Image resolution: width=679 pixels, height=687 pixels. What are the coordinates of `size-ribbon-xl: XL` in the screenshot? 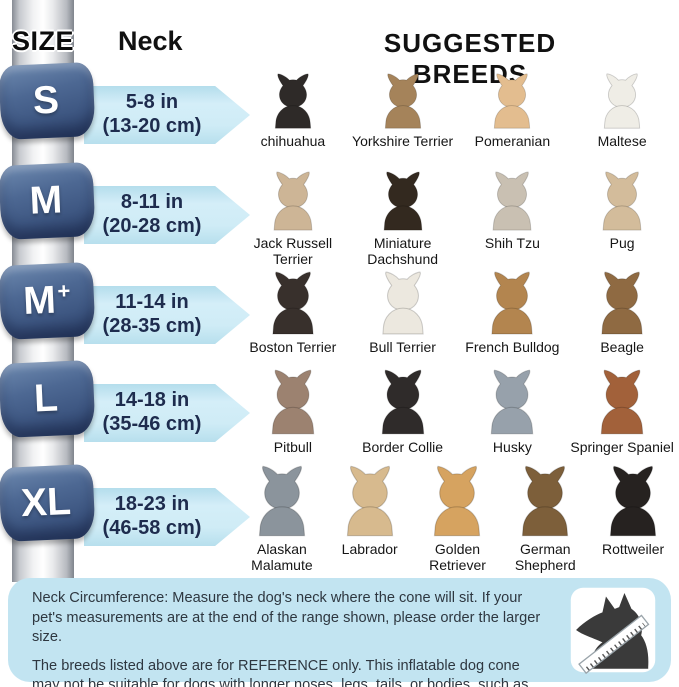 It's located at (48, 503).